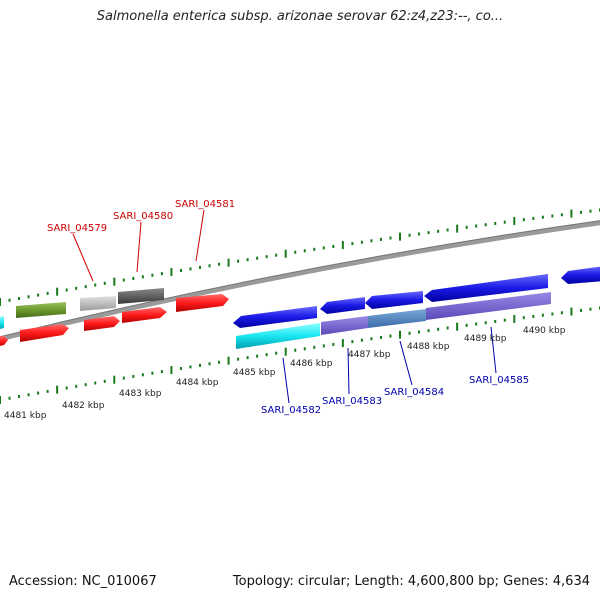  Describe the element at coordinates (143, 216) in the screenshot. I see `gene-label: SARI_04580` at that location.